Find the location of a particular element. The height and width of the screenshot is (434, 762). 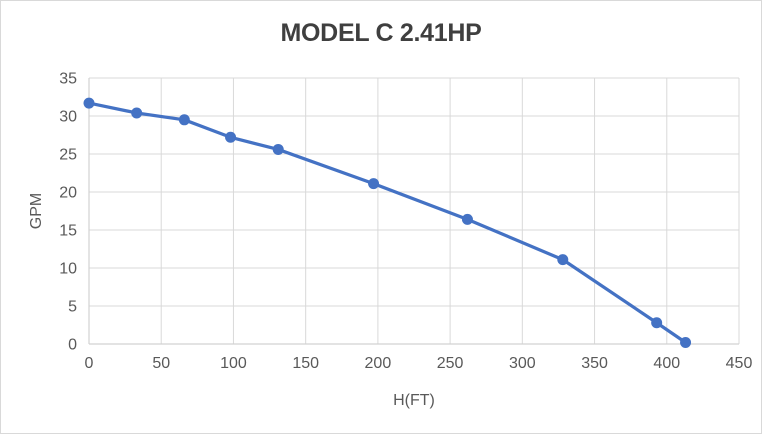

x-tick-label: 250 is located at coordinates (450, 363).